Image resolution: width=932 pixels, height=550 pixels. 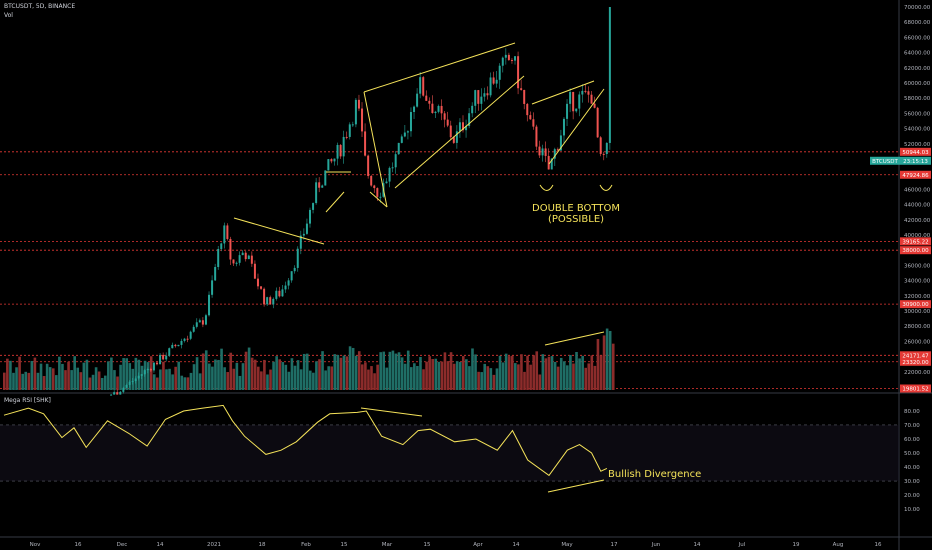 I want to click on rsi-tick-label: 50.00, so click(x=912, y=454).